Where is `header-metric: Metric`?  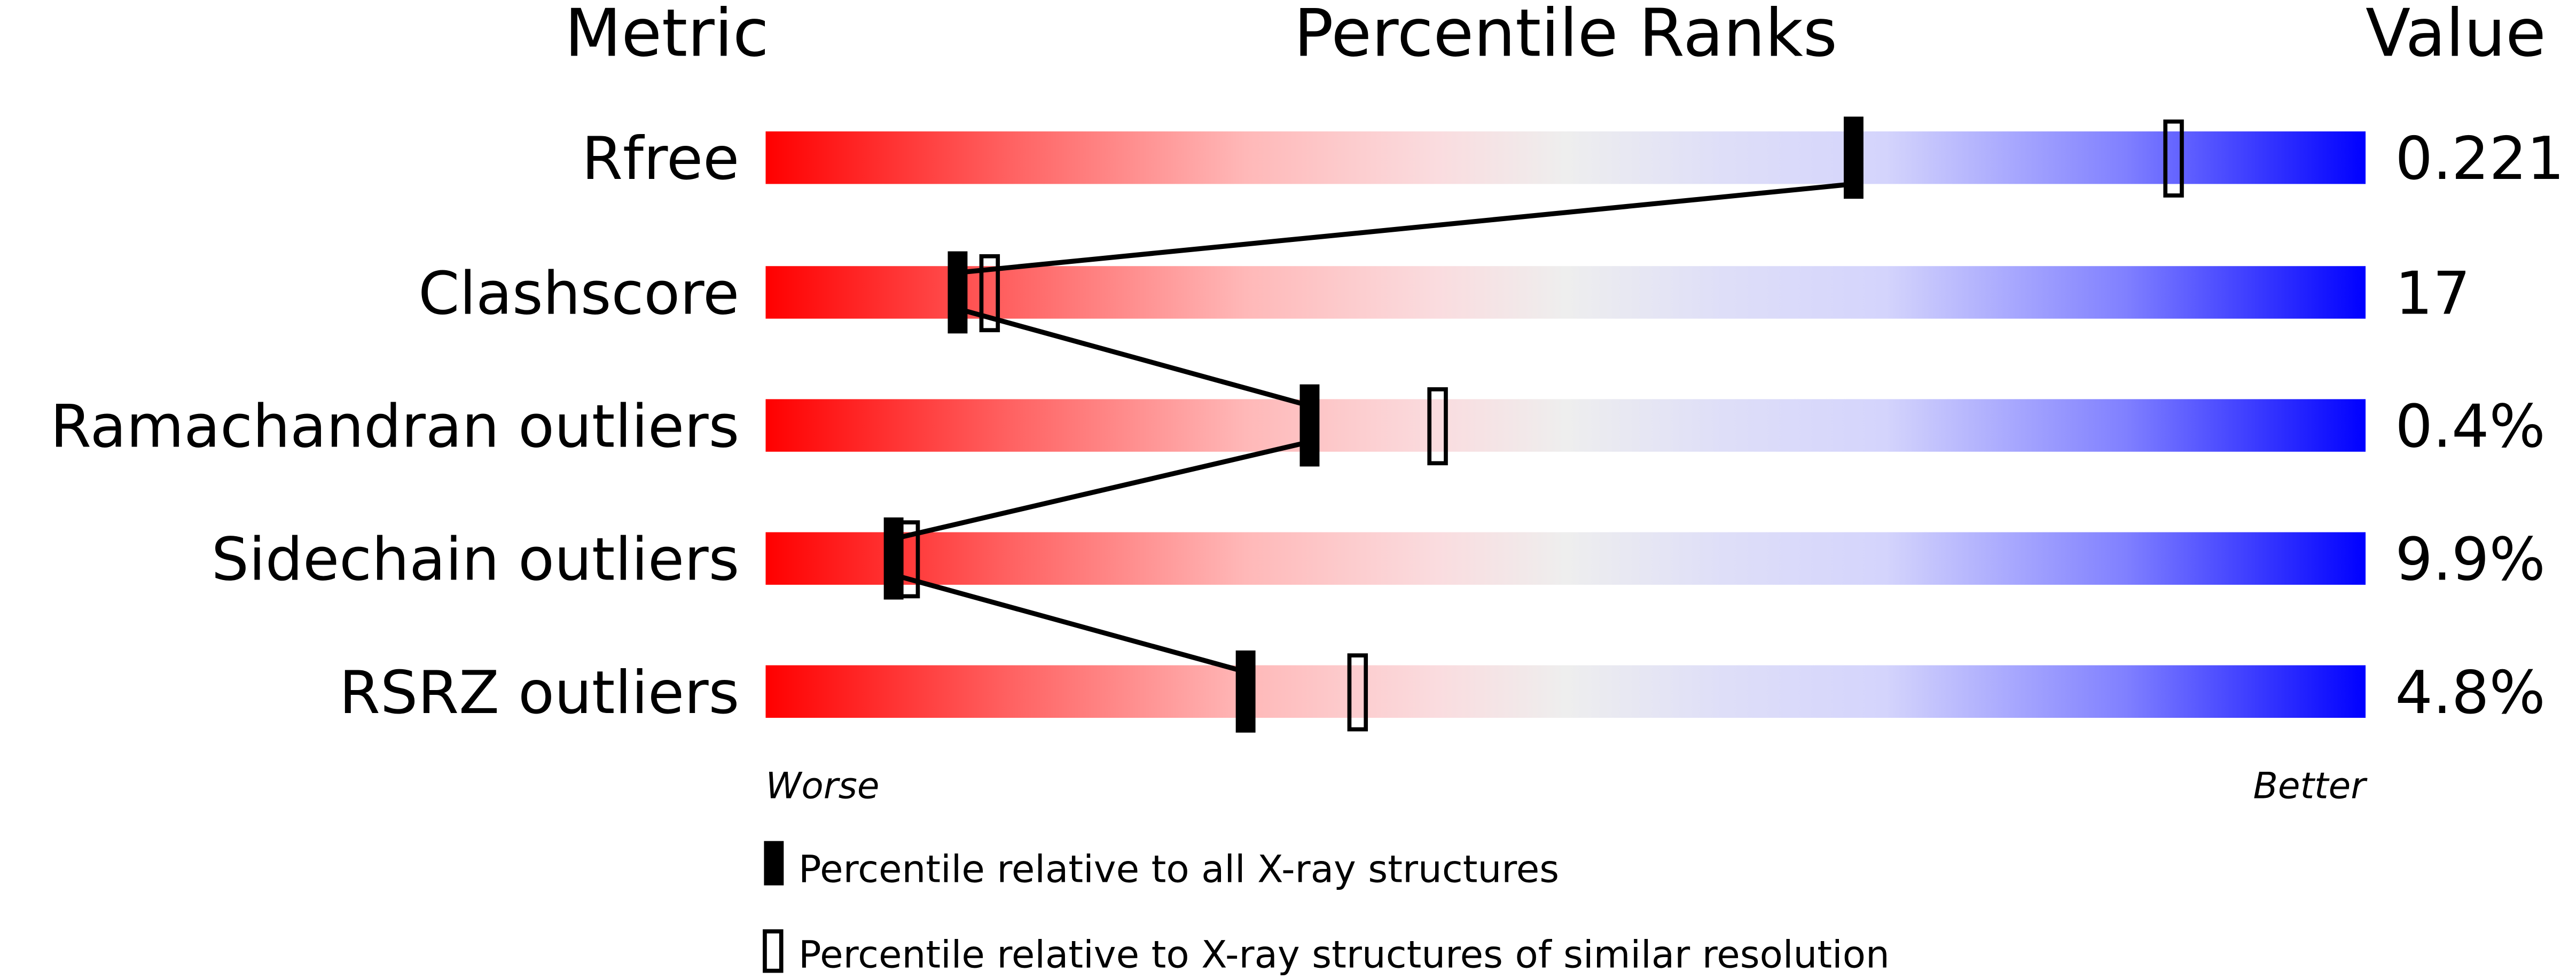 header-metric: Metric is located at coordinates (667, 36).